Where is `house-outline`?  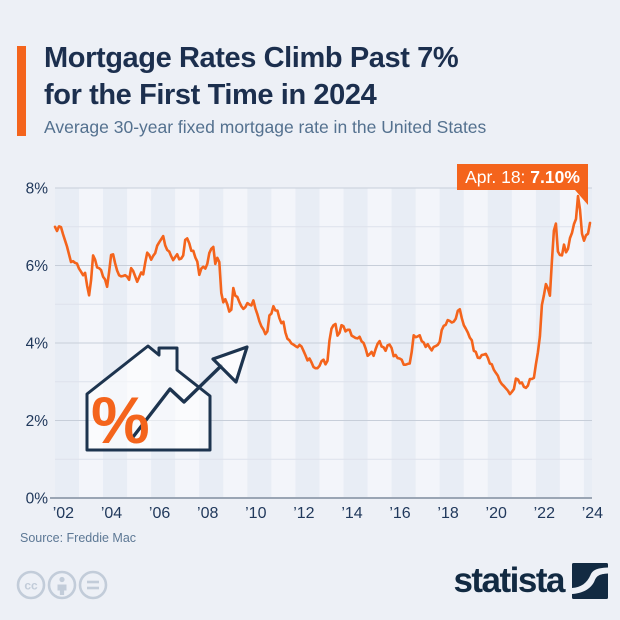 house-outline is located at coordinates (148, 398).